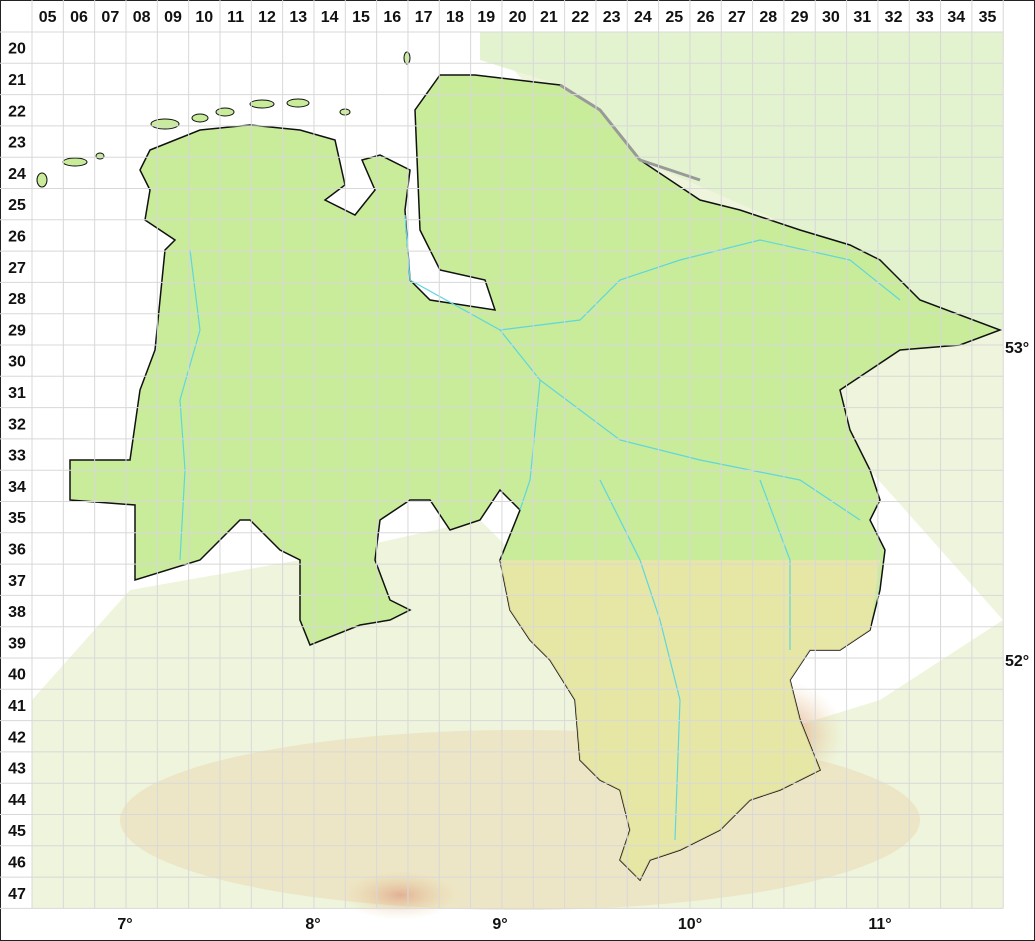 The height and width of the screenshot is (941, 1035). What do you see at coordinates (630, 132) in the screenshot?
I see `elbe-river` at bounding box center [630, 132].